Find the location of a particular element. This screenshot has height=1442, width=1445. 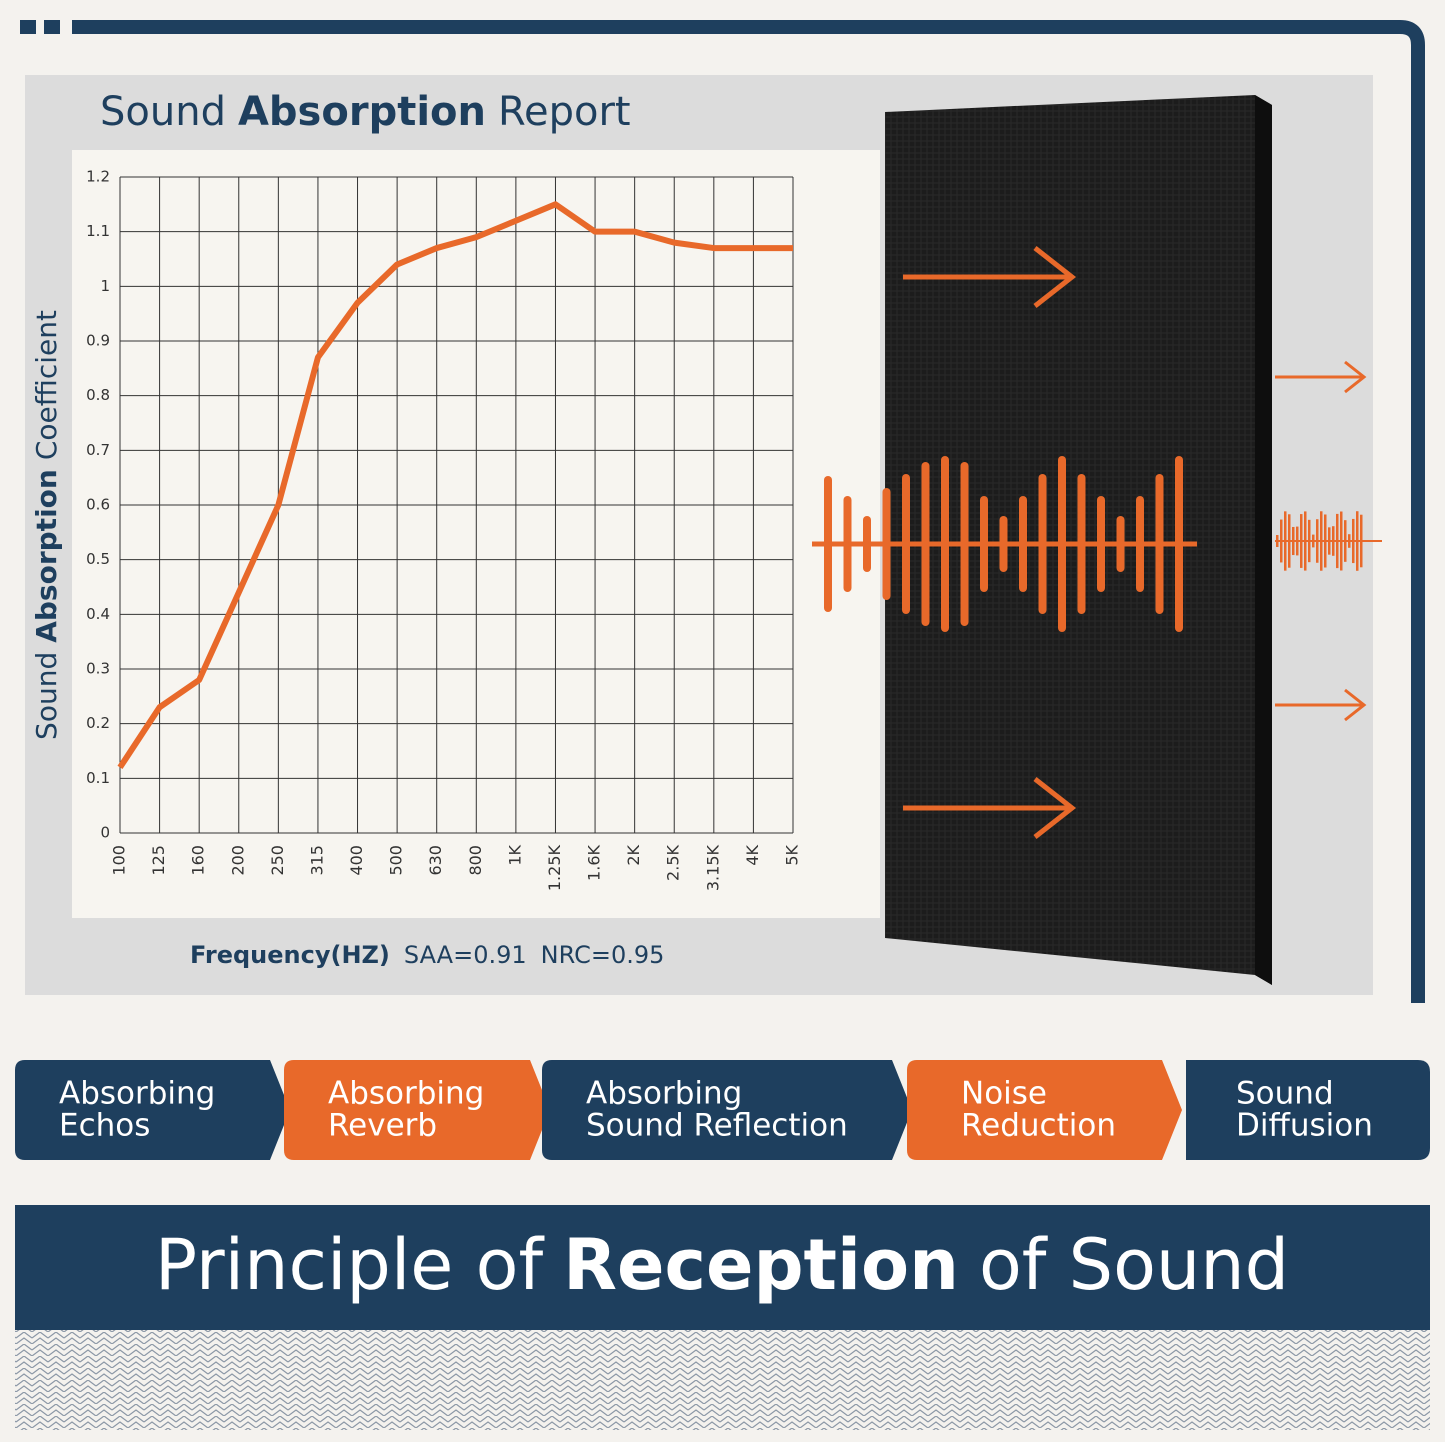

x-tick-label: 200 is located at coordinates (237, 860).